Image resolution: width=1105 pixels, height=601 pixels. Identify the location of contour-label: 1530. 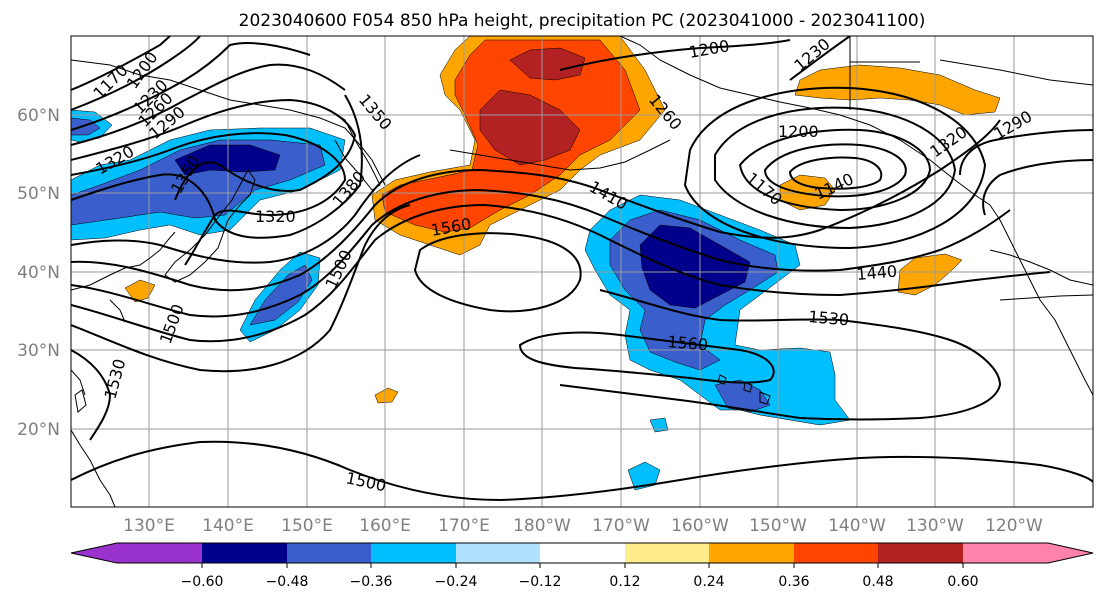
(829, 318).